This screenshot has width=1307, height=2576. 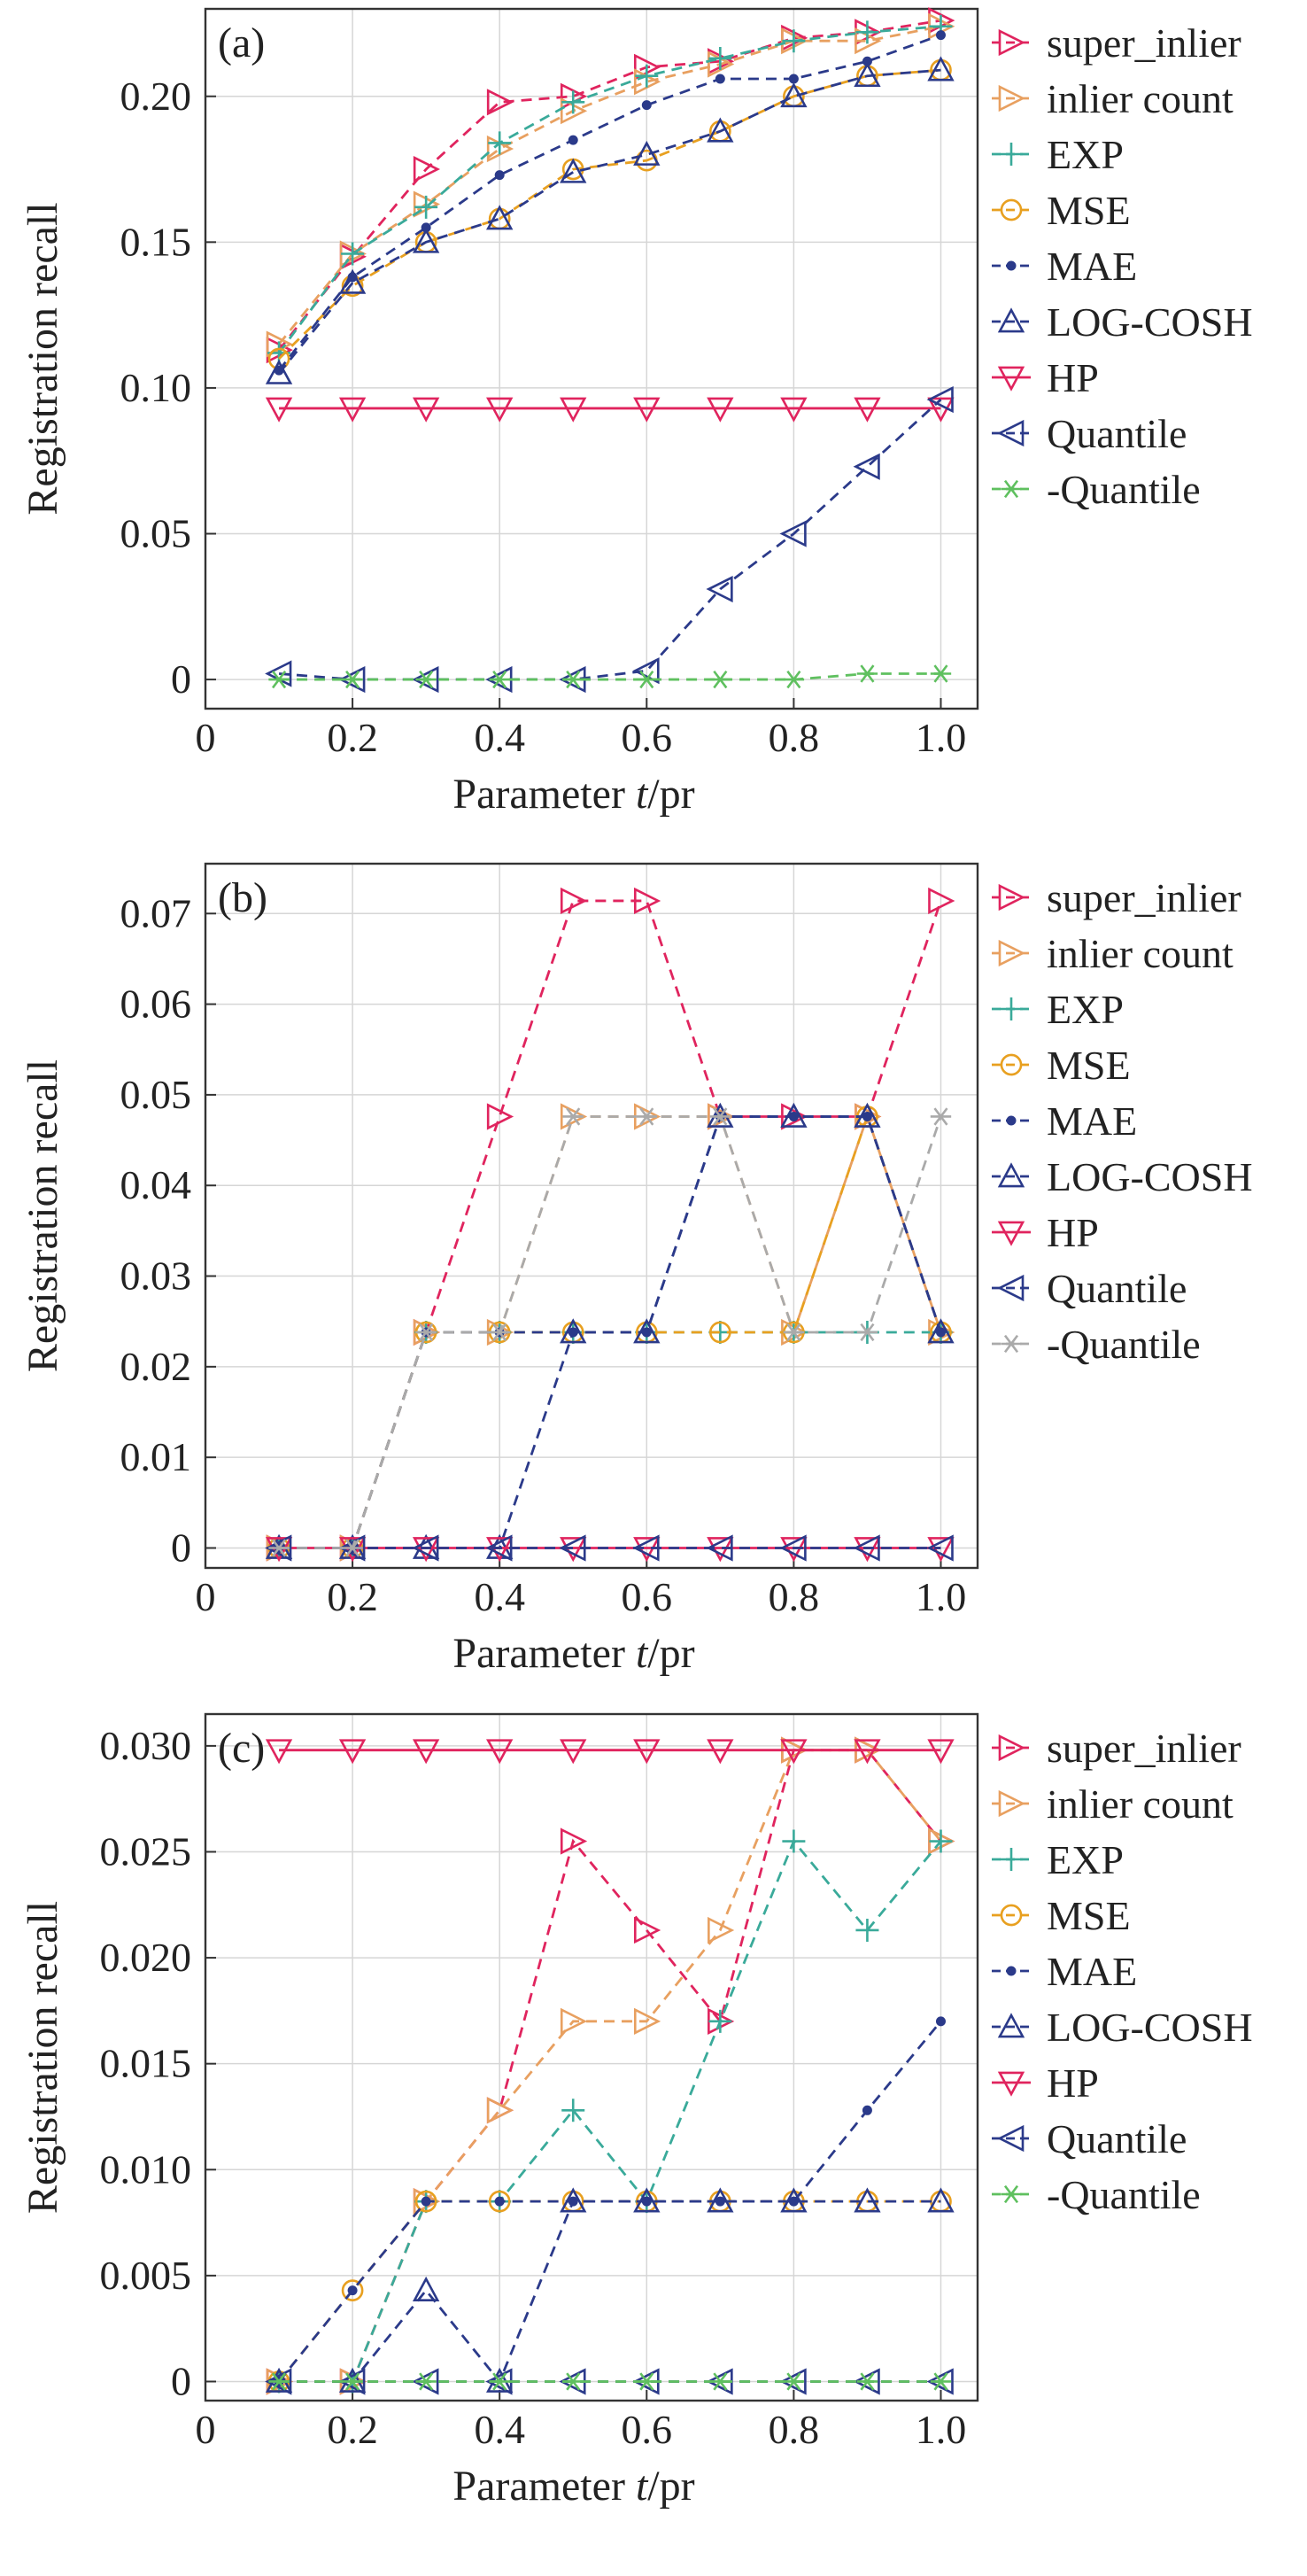 What do you see at coordinates (156, 1276) in the screenshot?
I see `y-tick-label: 0.03` at bounding box center [156, 1276].